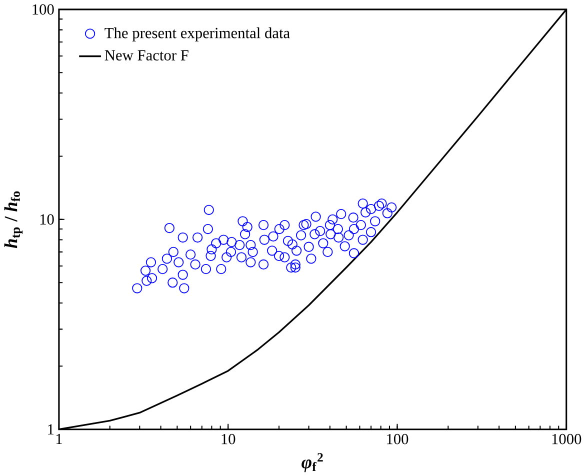 This screenshot has height=476, width=586. I want to click on legend-label: The present experimental data, so click(197, 34).